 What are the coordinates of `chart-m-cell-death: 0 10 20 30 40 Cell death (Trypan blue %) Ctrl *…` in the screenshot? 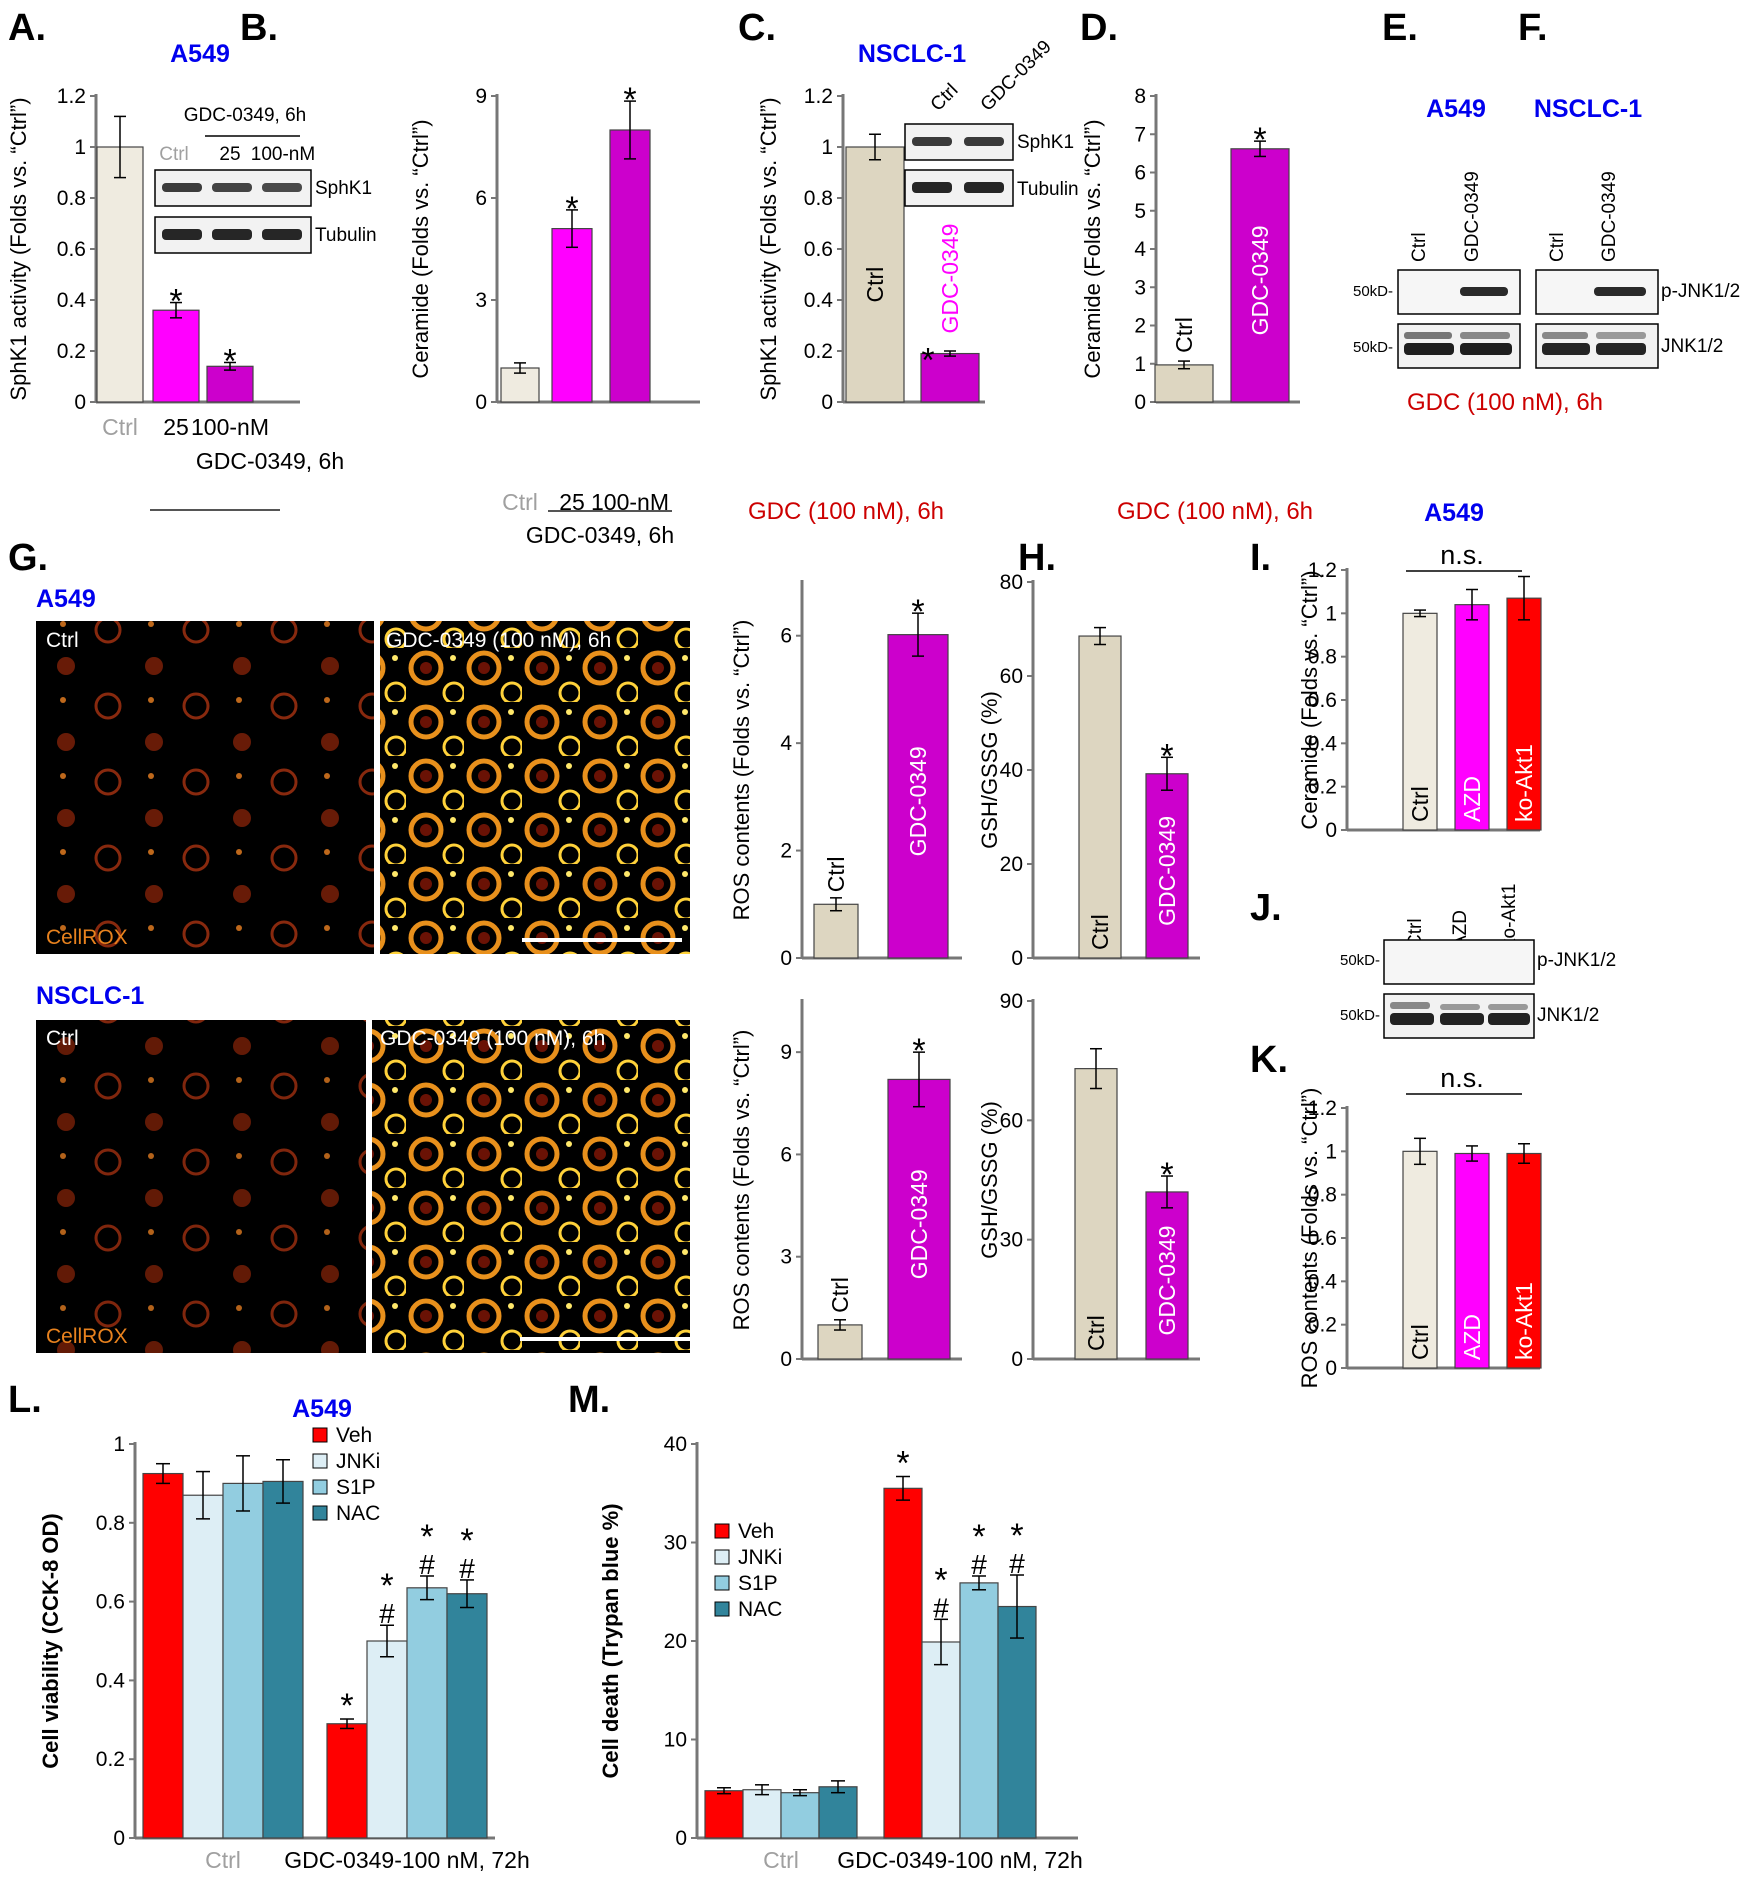 It's located at (840, 1653).